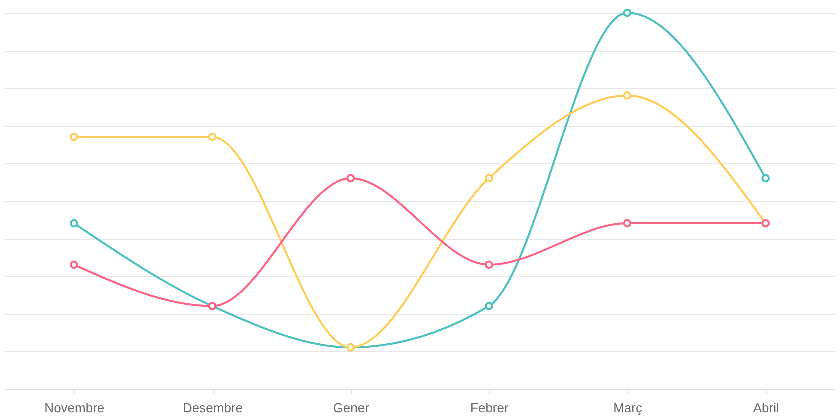 This screenshot has height=420, width=840. I want to click on x-tick-label: Desembre, so click(213, 408).